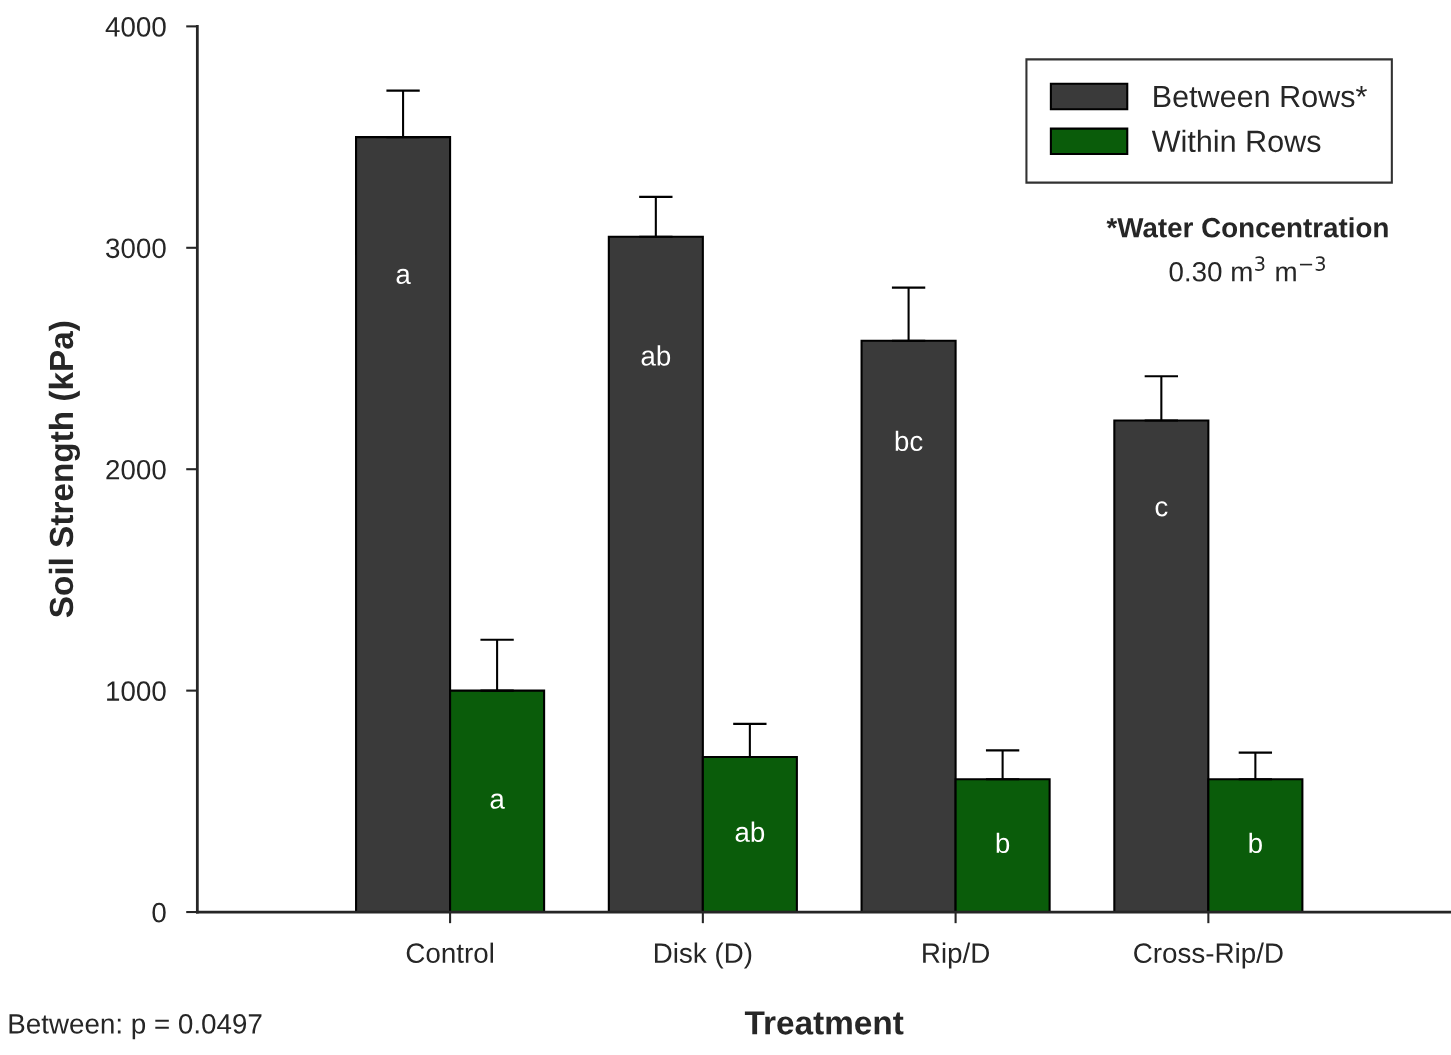 The image size is (1451, 1055). What do you see at coordinates (1247, 269) in the screenshot?
I see `annotation: 0.30 m$^{3}$ m$^{−3}$` at bounding box center [1247, 269].